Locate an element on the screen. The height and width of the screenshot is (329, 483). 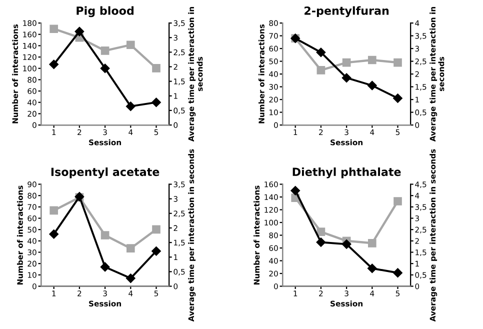
chart-title: Pig blood is located at coordinates (105, 12).